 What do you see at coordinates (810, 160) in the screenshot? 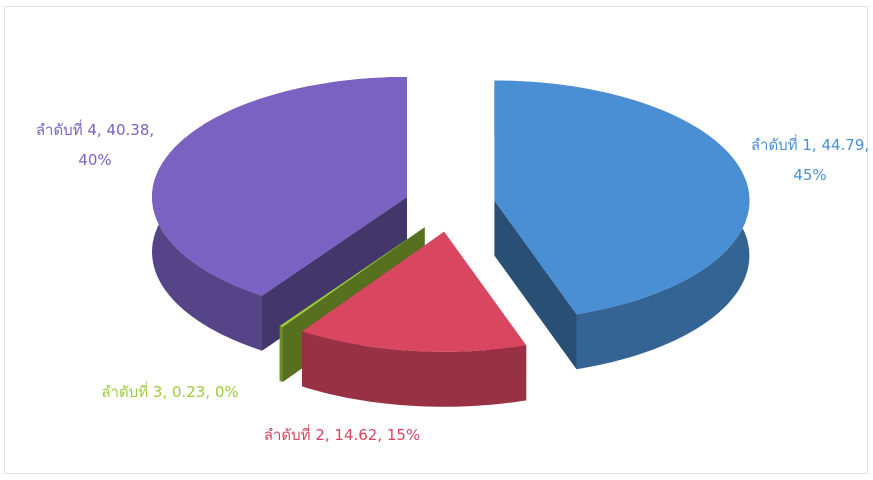
I see `data-label: ลำดับที่ 1, 44.79, 45%` at bounding box center [810, 160].